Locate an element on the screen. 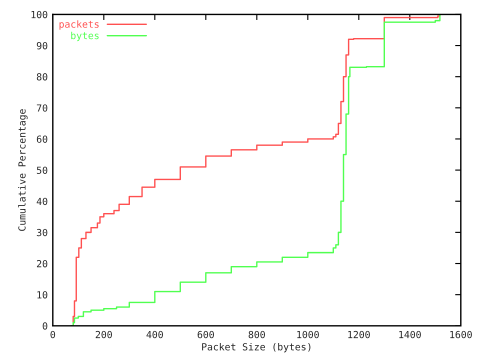 The height and width of the screenshot is (360, 480). y-tick-label: 0 is located at coordinates (45, 326).